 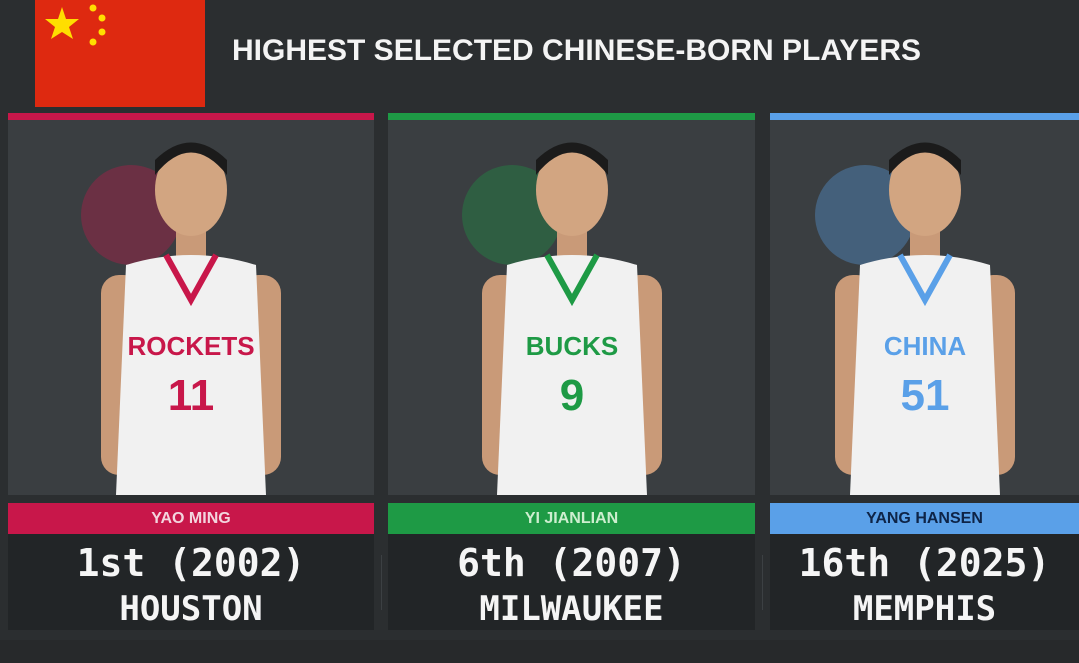 I want to click on bottom-band, so click(x=539, y=651).